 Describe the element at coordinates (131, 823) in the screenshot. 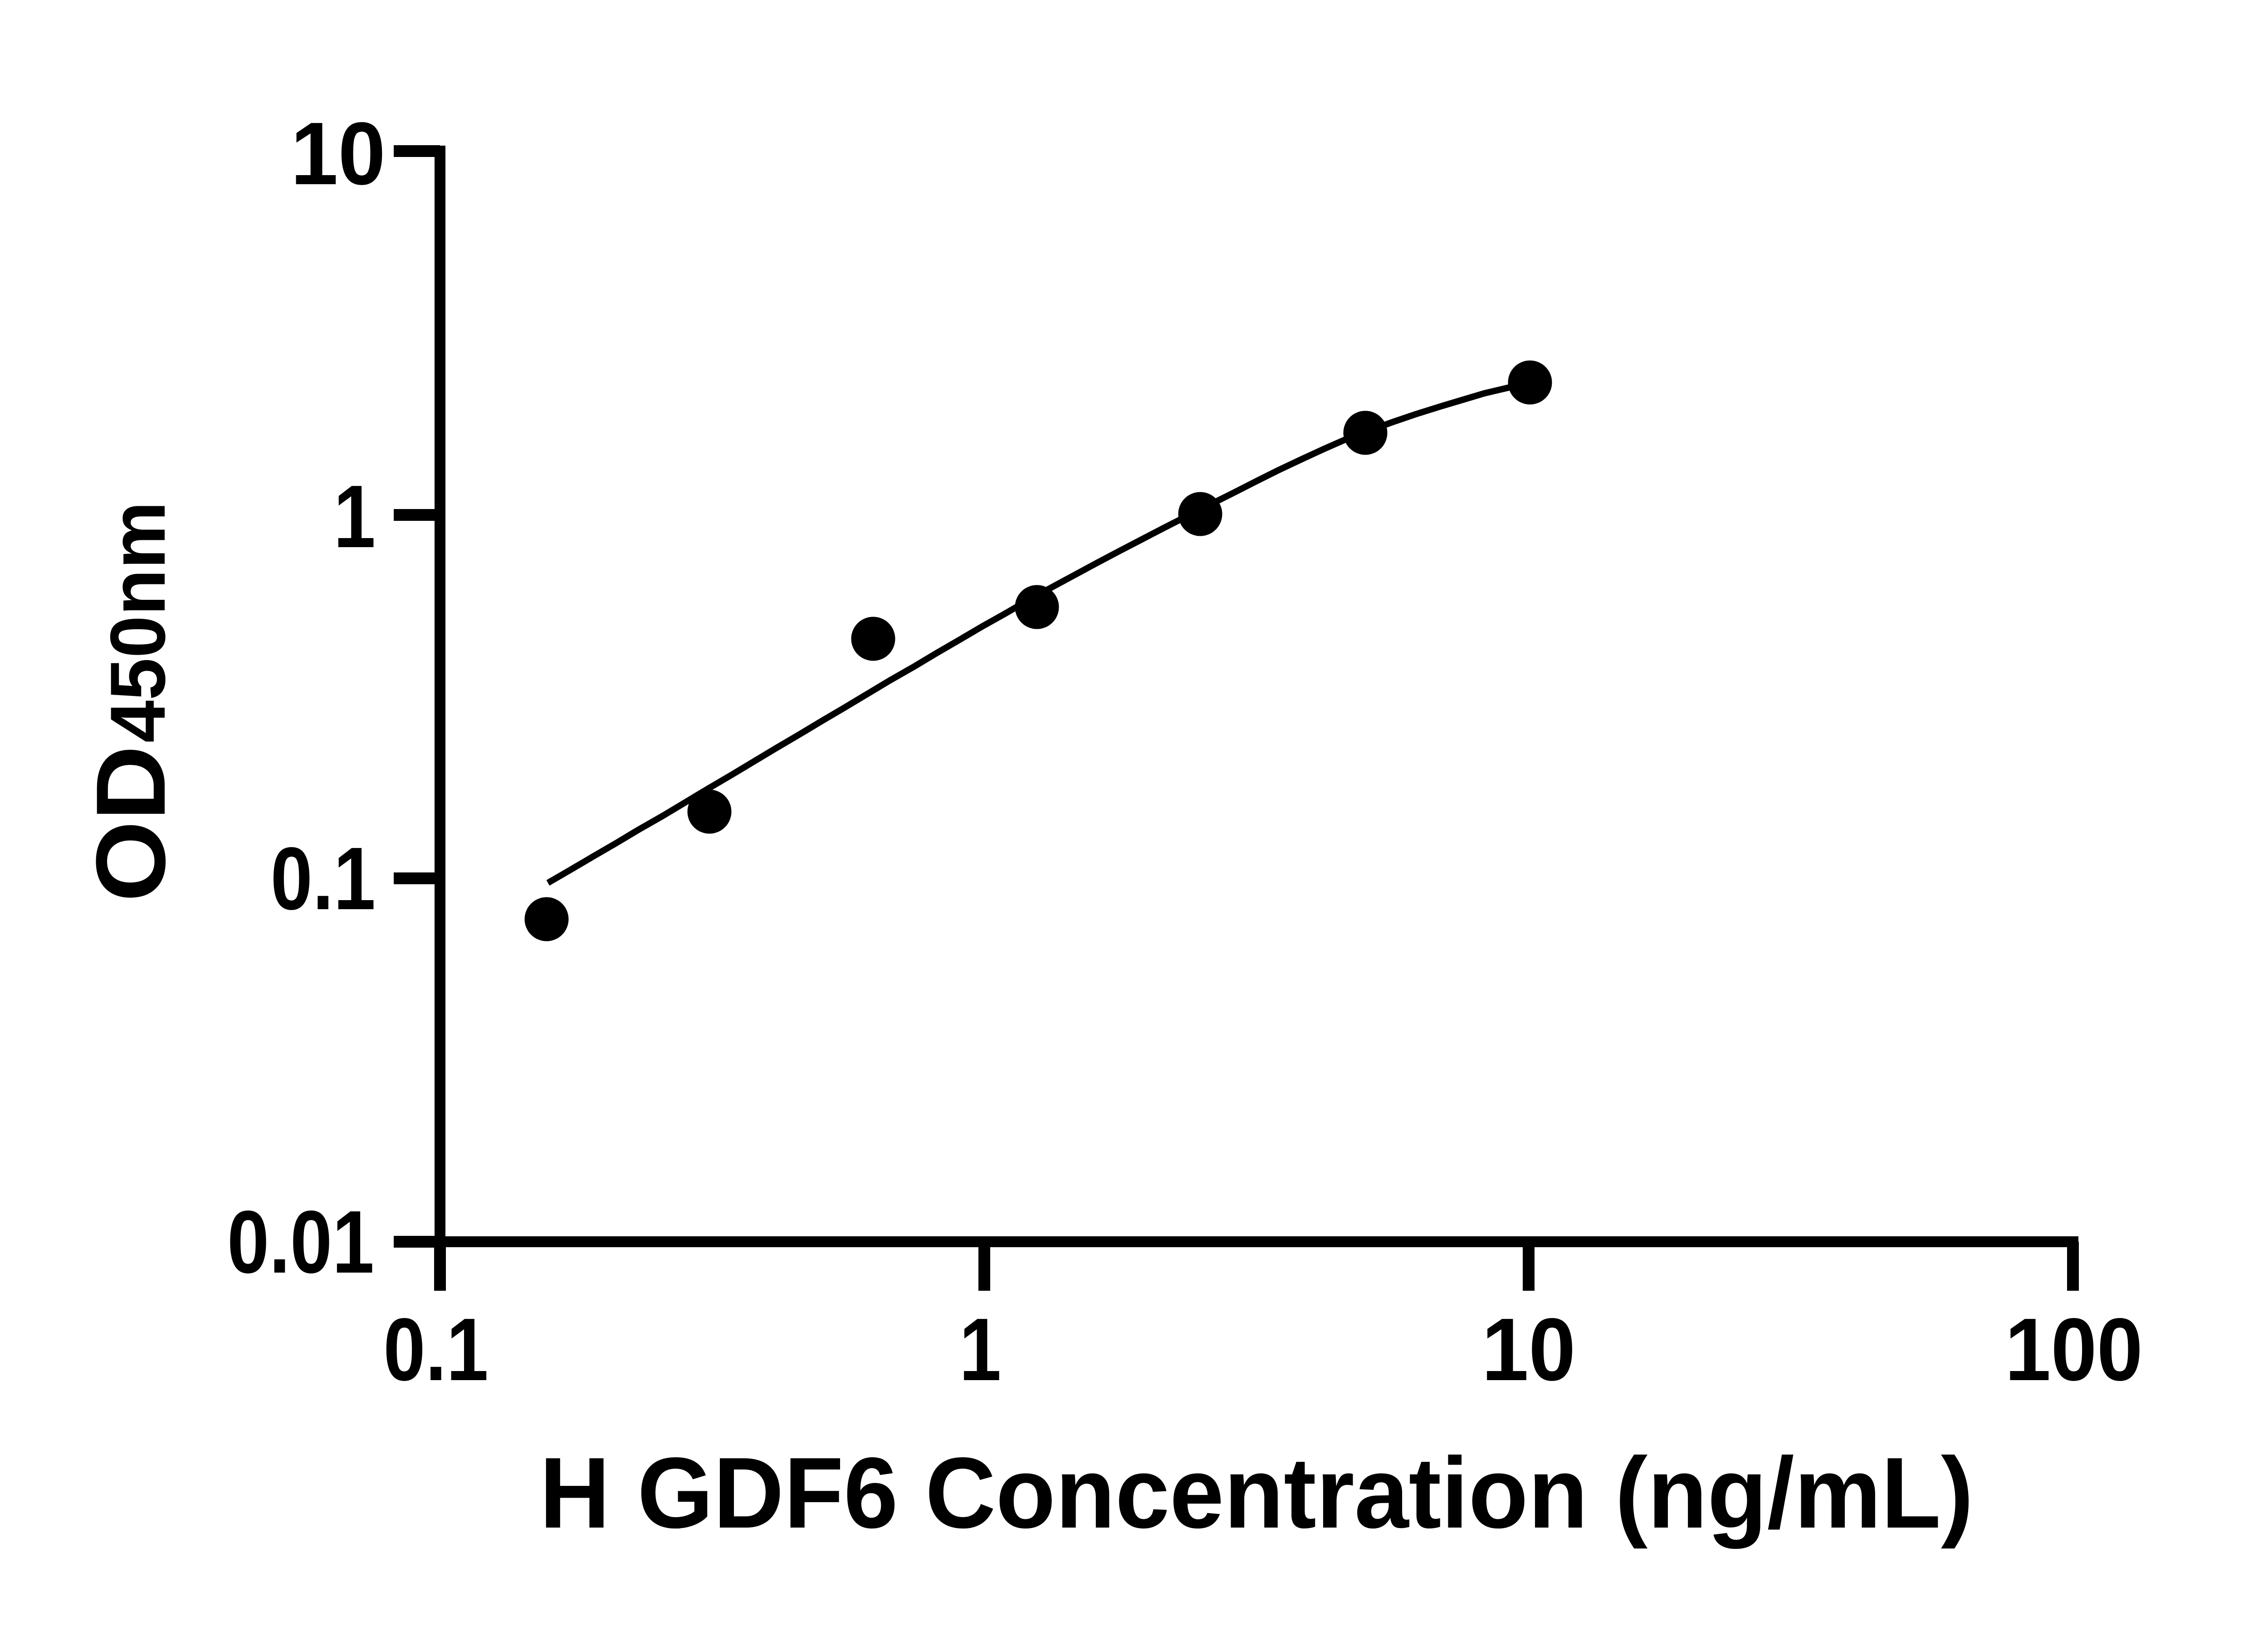

I see `svg-text: OD` at that location.